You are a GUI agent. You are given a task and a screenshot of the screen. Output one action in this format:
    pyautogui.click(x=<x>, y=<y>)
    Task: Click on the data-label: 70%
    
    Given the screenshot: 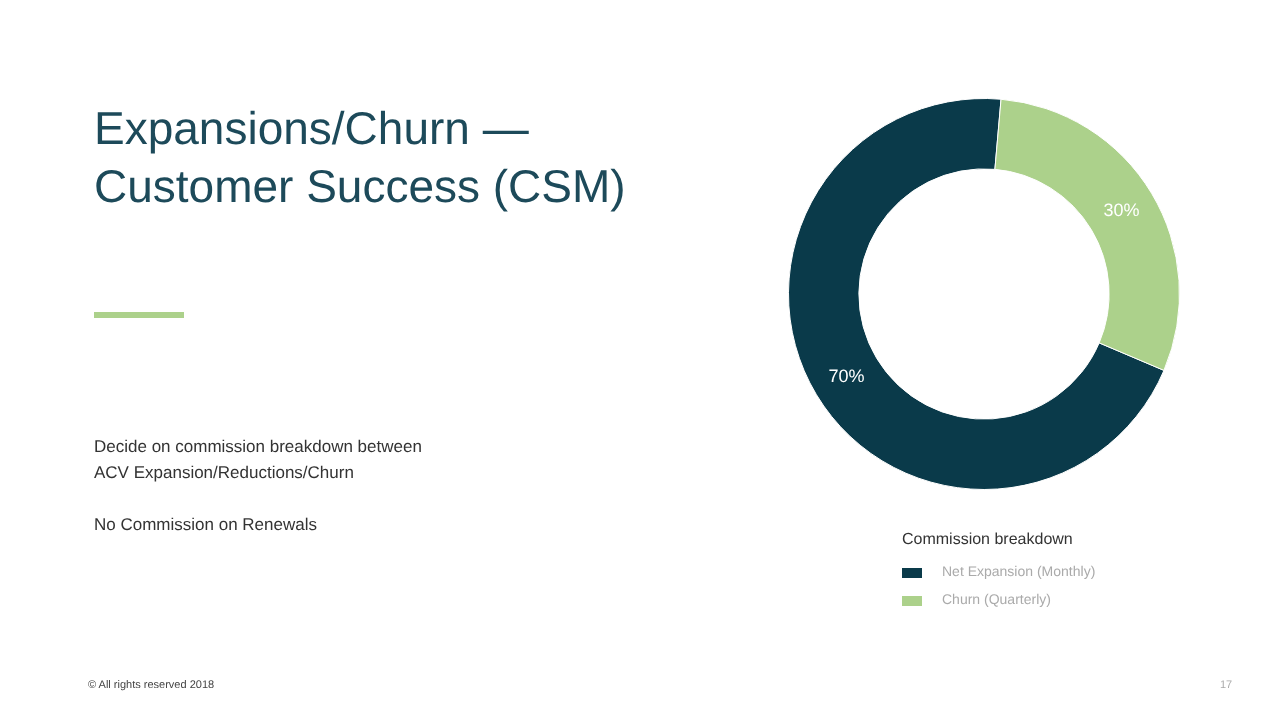 What is the action you would take?
    pyautogui.click(x=846, y=375)
    